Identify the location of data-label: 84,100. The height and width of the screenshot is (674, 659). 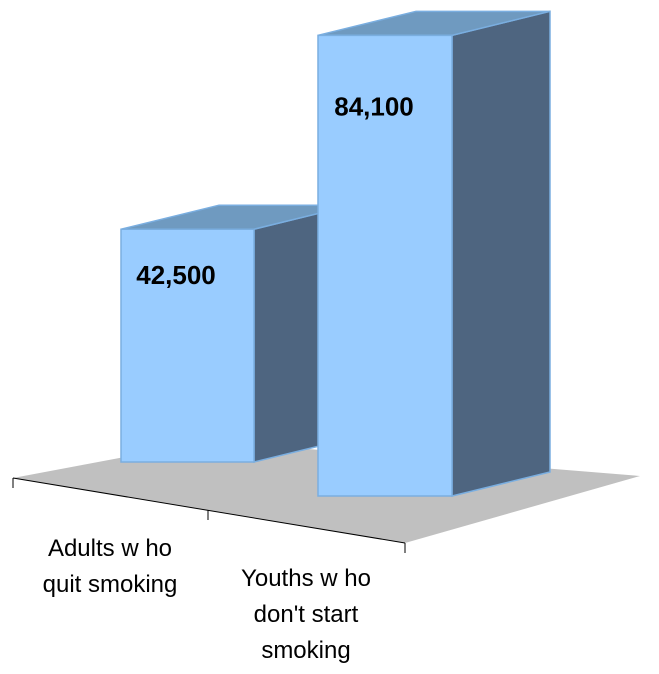
(374, 106).